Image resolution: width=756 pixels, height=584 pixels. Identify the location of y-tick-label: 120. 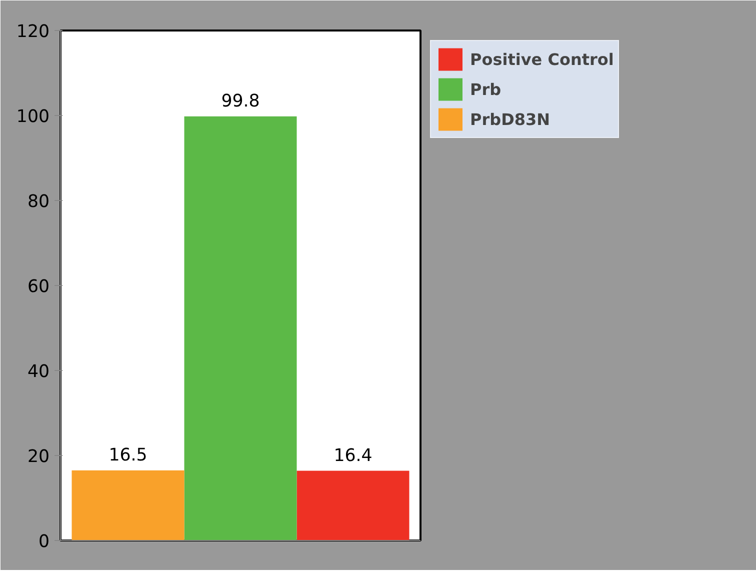
(33, 32).